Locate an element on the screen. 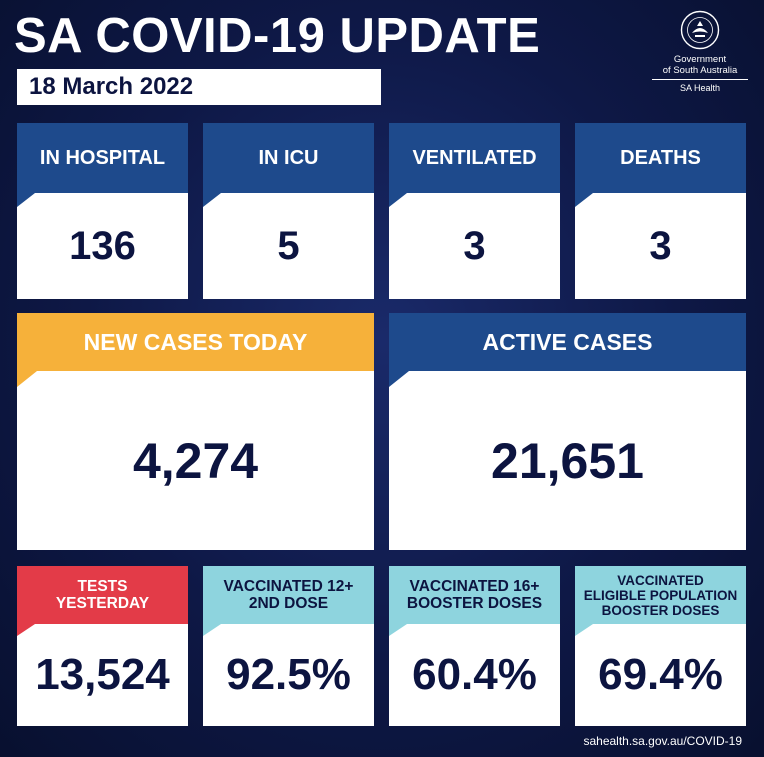 This screenshot has height=757, width=764. government-logo: Government of South Australia SA Health is located at coordinates (700, 56).